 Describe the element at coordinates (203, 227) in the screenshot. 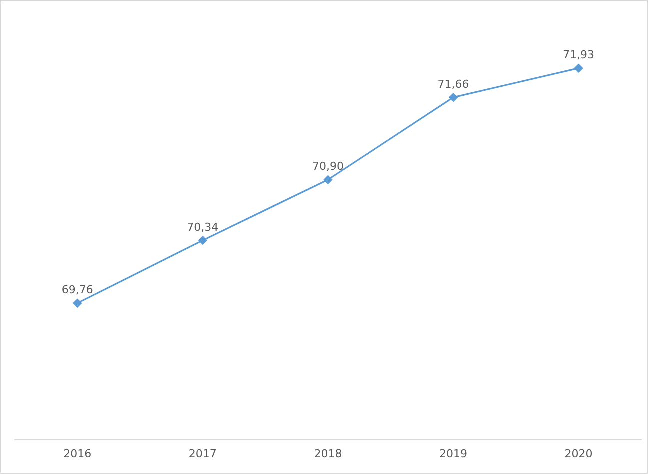

I see `data-label: 70,34` at that location.